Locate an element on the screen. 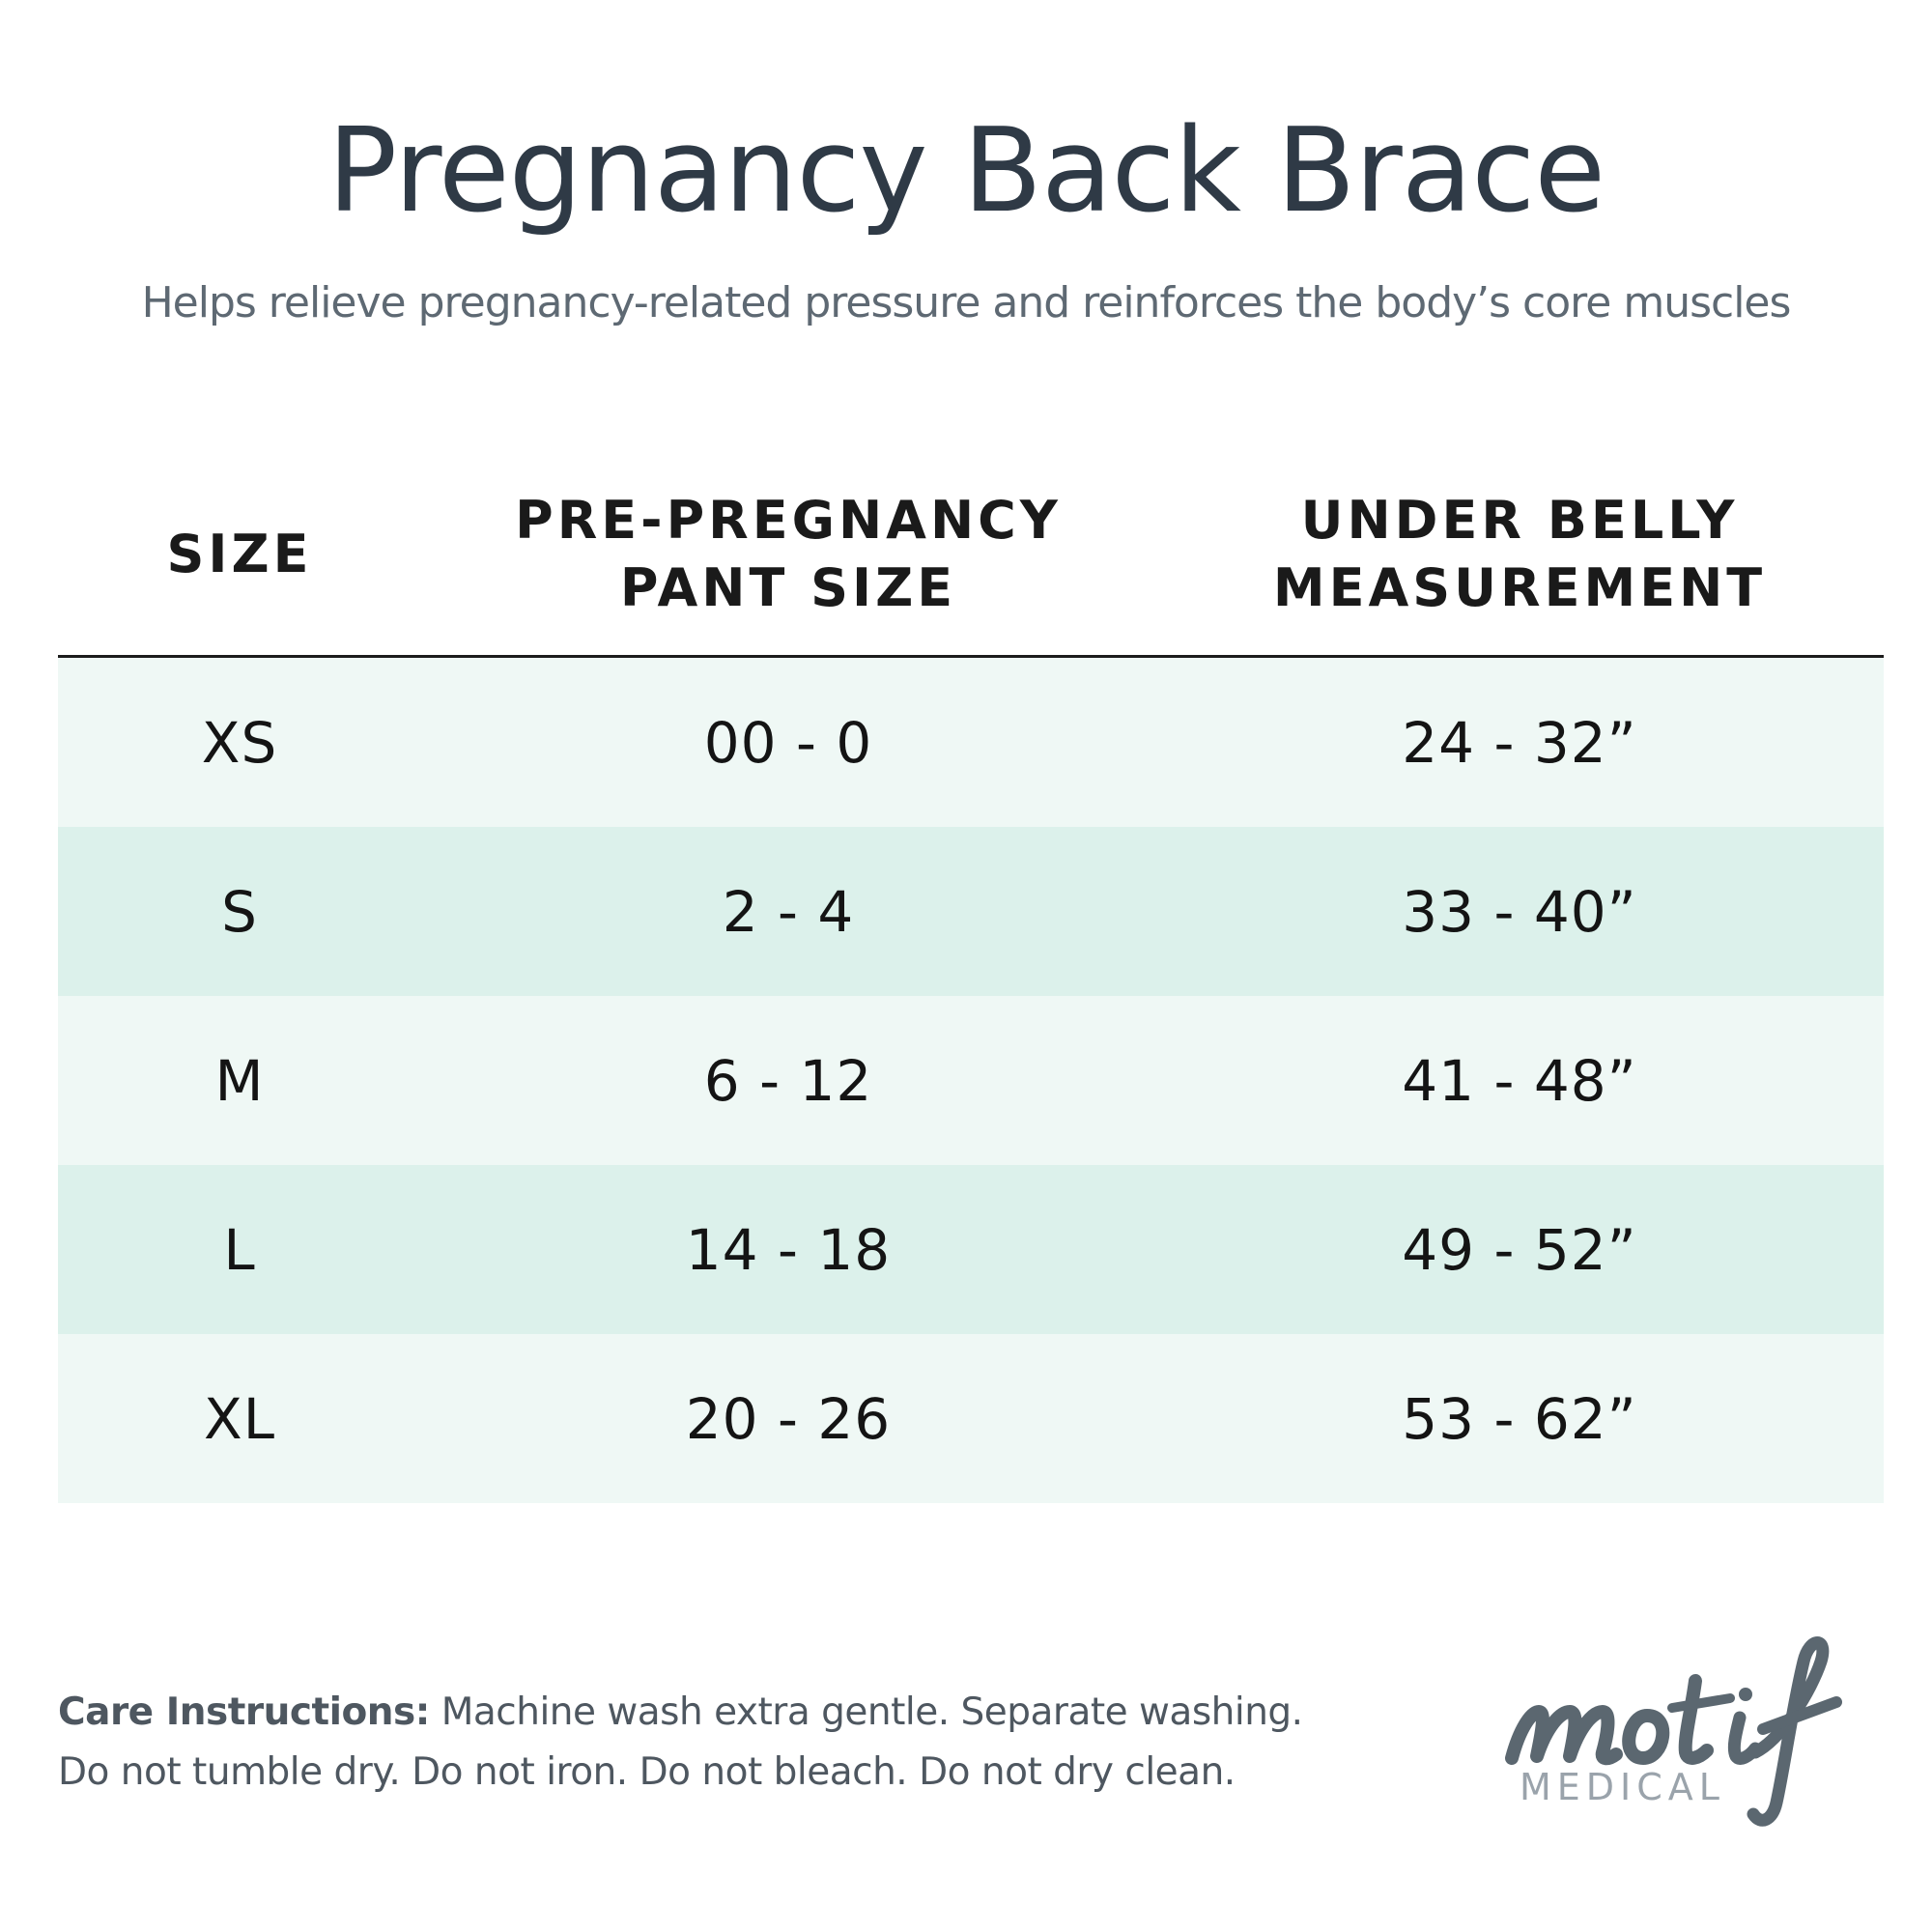 The image size is (1932, 1932). cell-pant-size: 00 - 0 is located at coordinates (788, 742).